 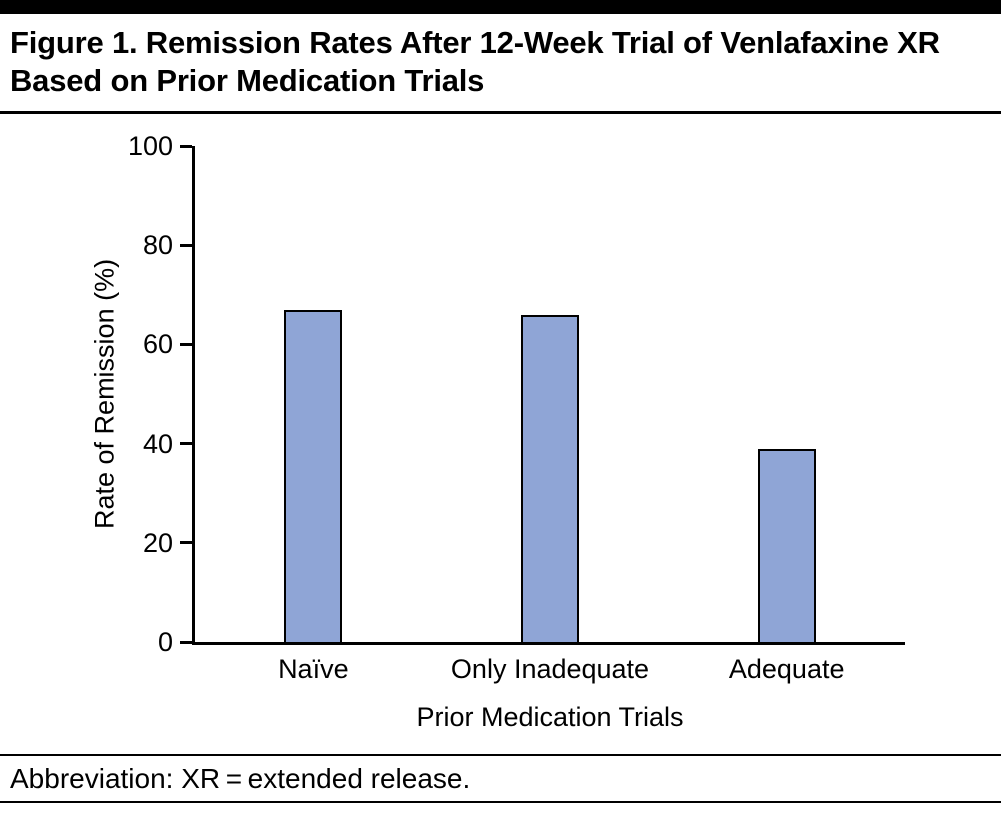 I want to click on top-banner-bar, so click(x=500, y=7).